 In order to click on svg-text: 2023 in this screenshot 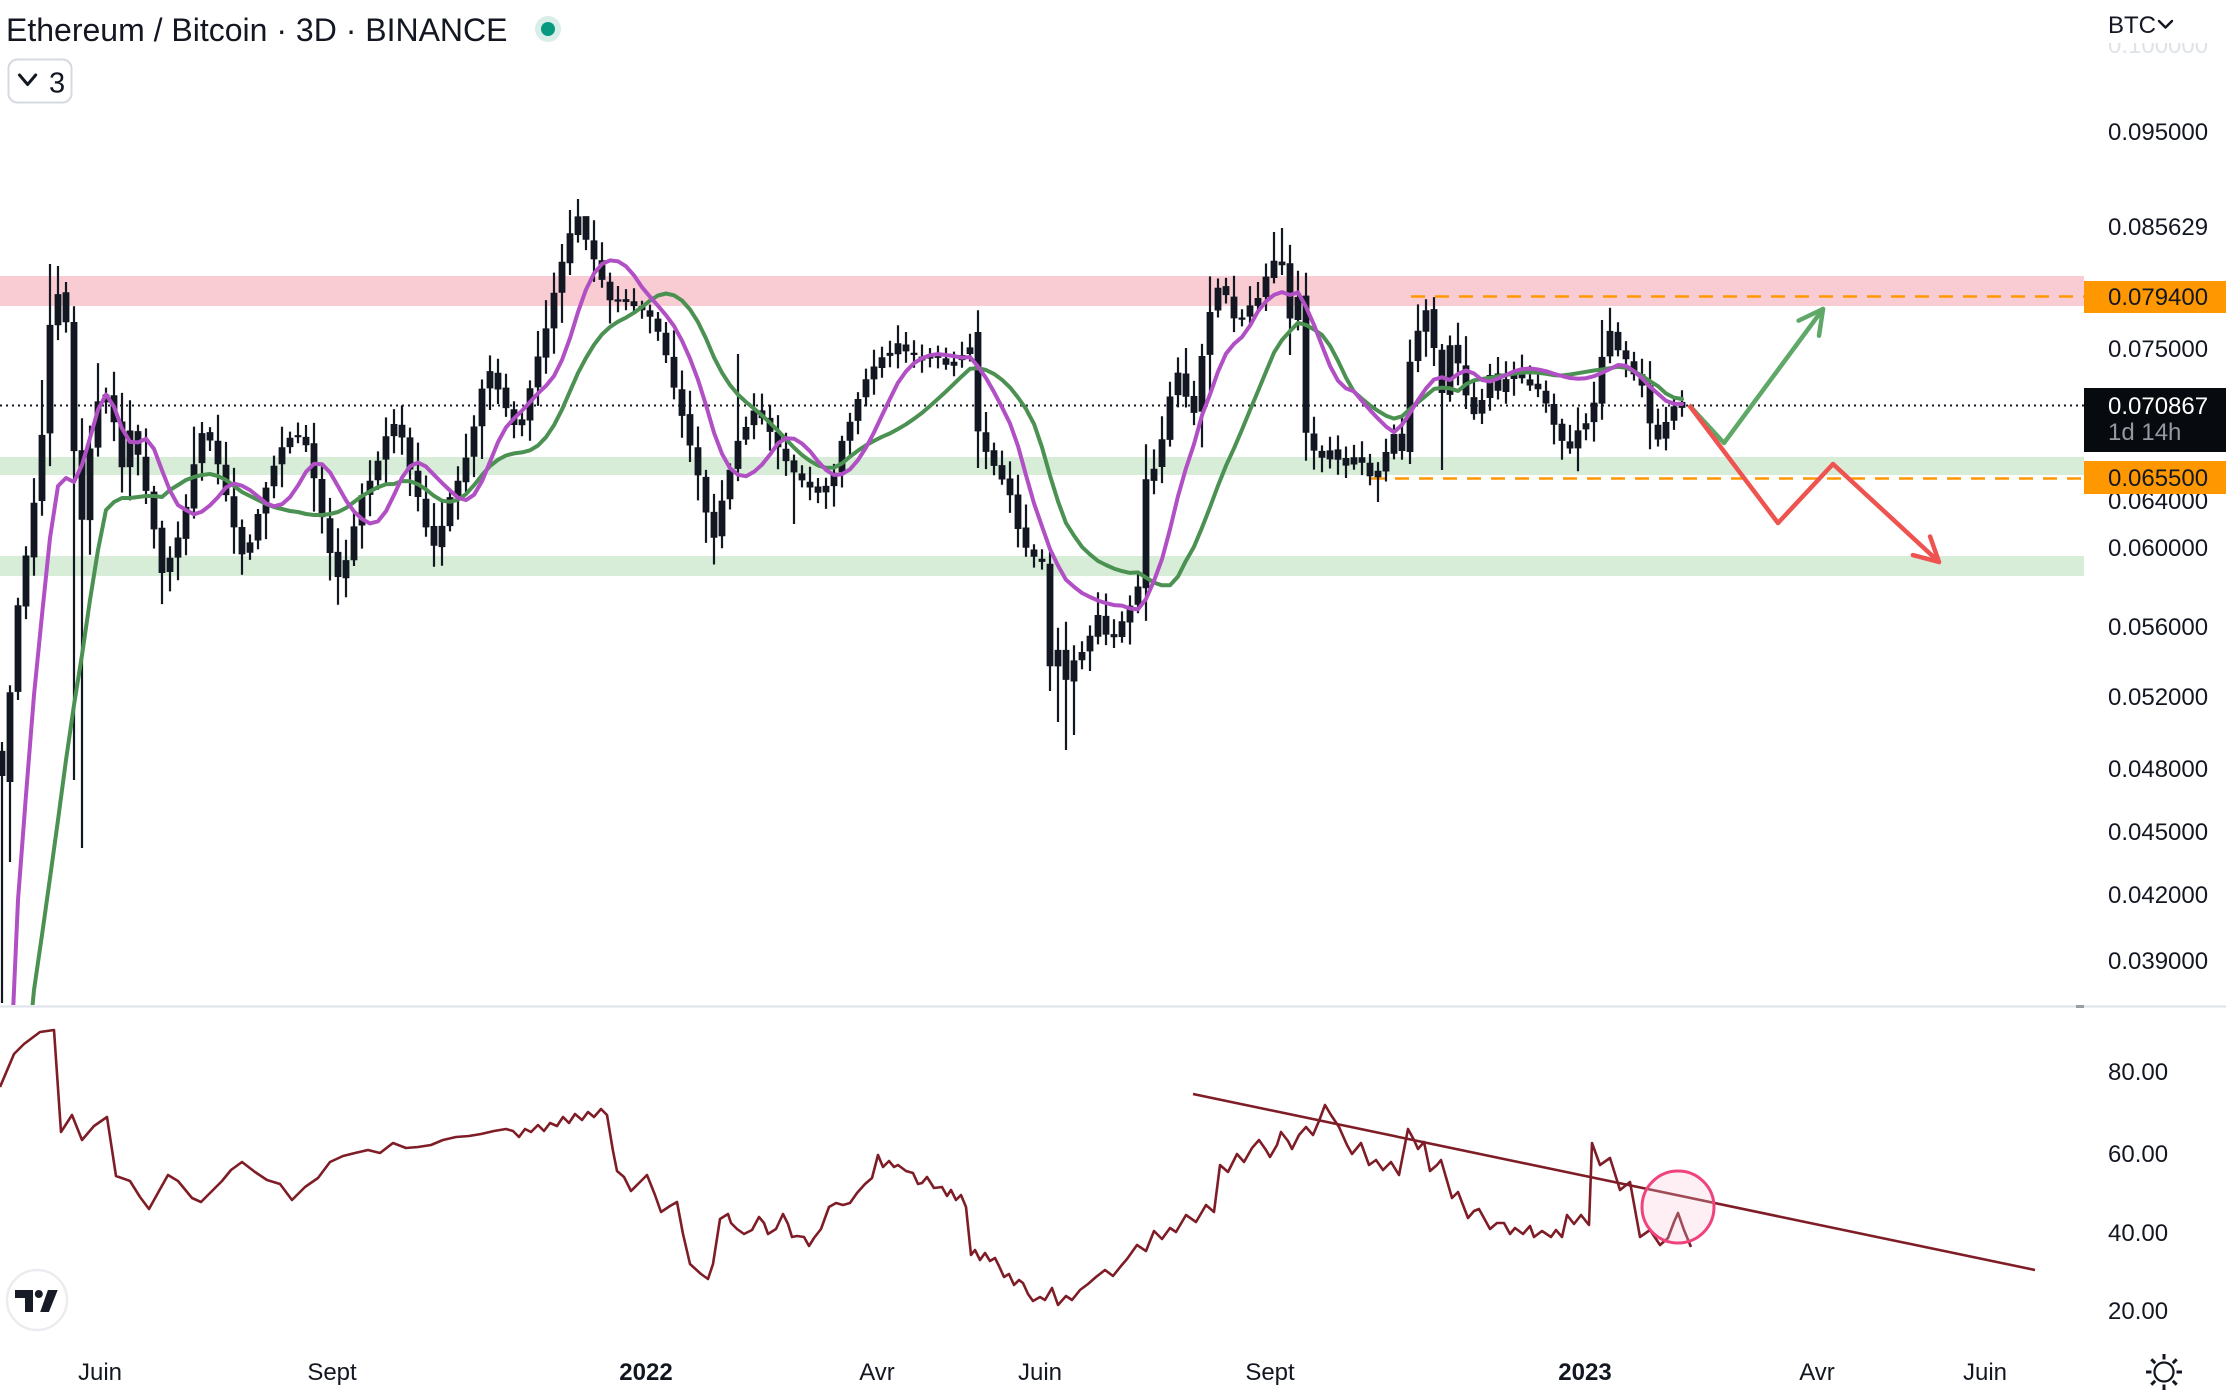, I will do `click(1584, 1372)`.